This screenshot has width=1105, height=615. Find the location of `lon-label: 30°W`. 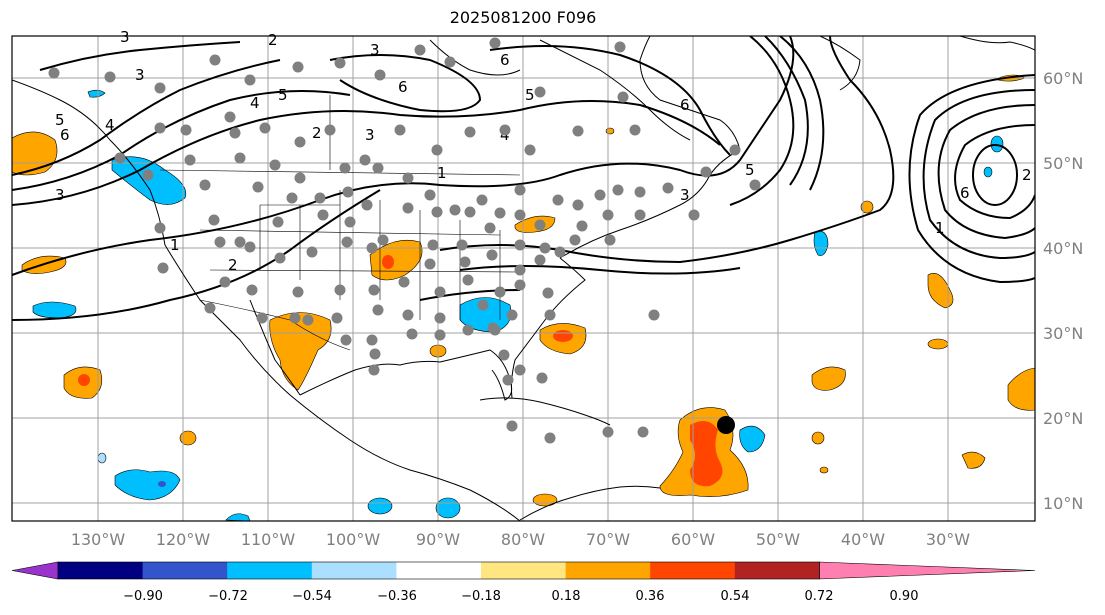

lon-label: 30°W is located at coordinates (948, 539).